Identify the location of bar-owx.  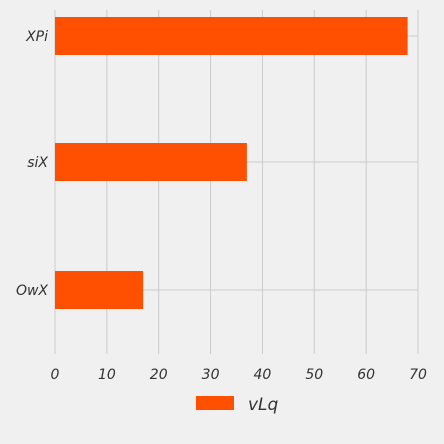
(99, 290).